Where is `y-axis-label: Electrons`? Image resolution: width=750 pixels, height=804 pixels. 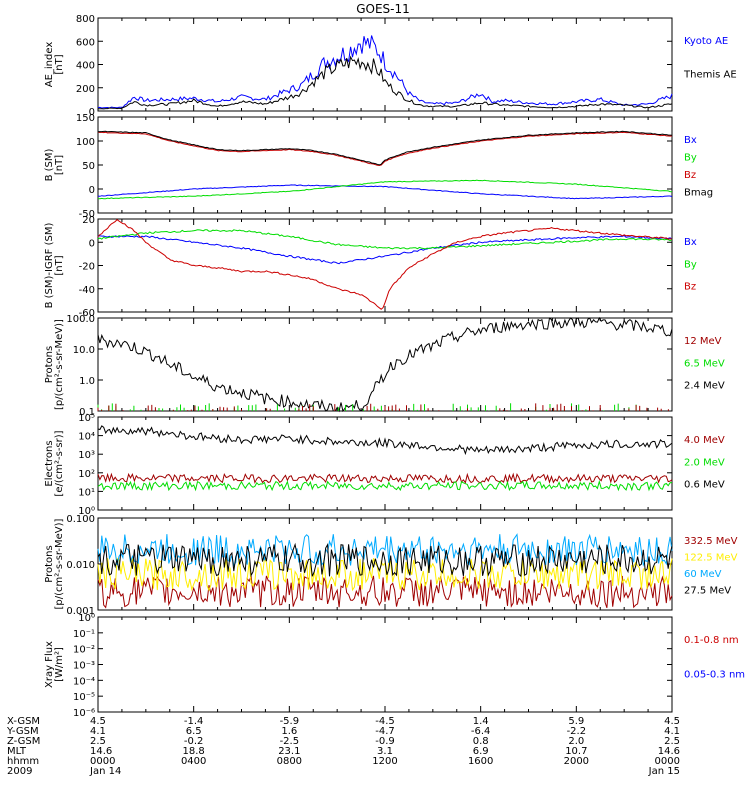
y-axis-label: Electrons is located at coordinates (49, 463).